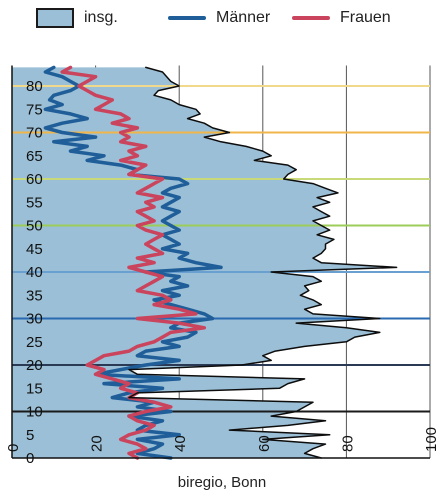  Describe the element at coordinates (431, 439) in the screenshot. I see `x-tick-label-100: 100` at that location.